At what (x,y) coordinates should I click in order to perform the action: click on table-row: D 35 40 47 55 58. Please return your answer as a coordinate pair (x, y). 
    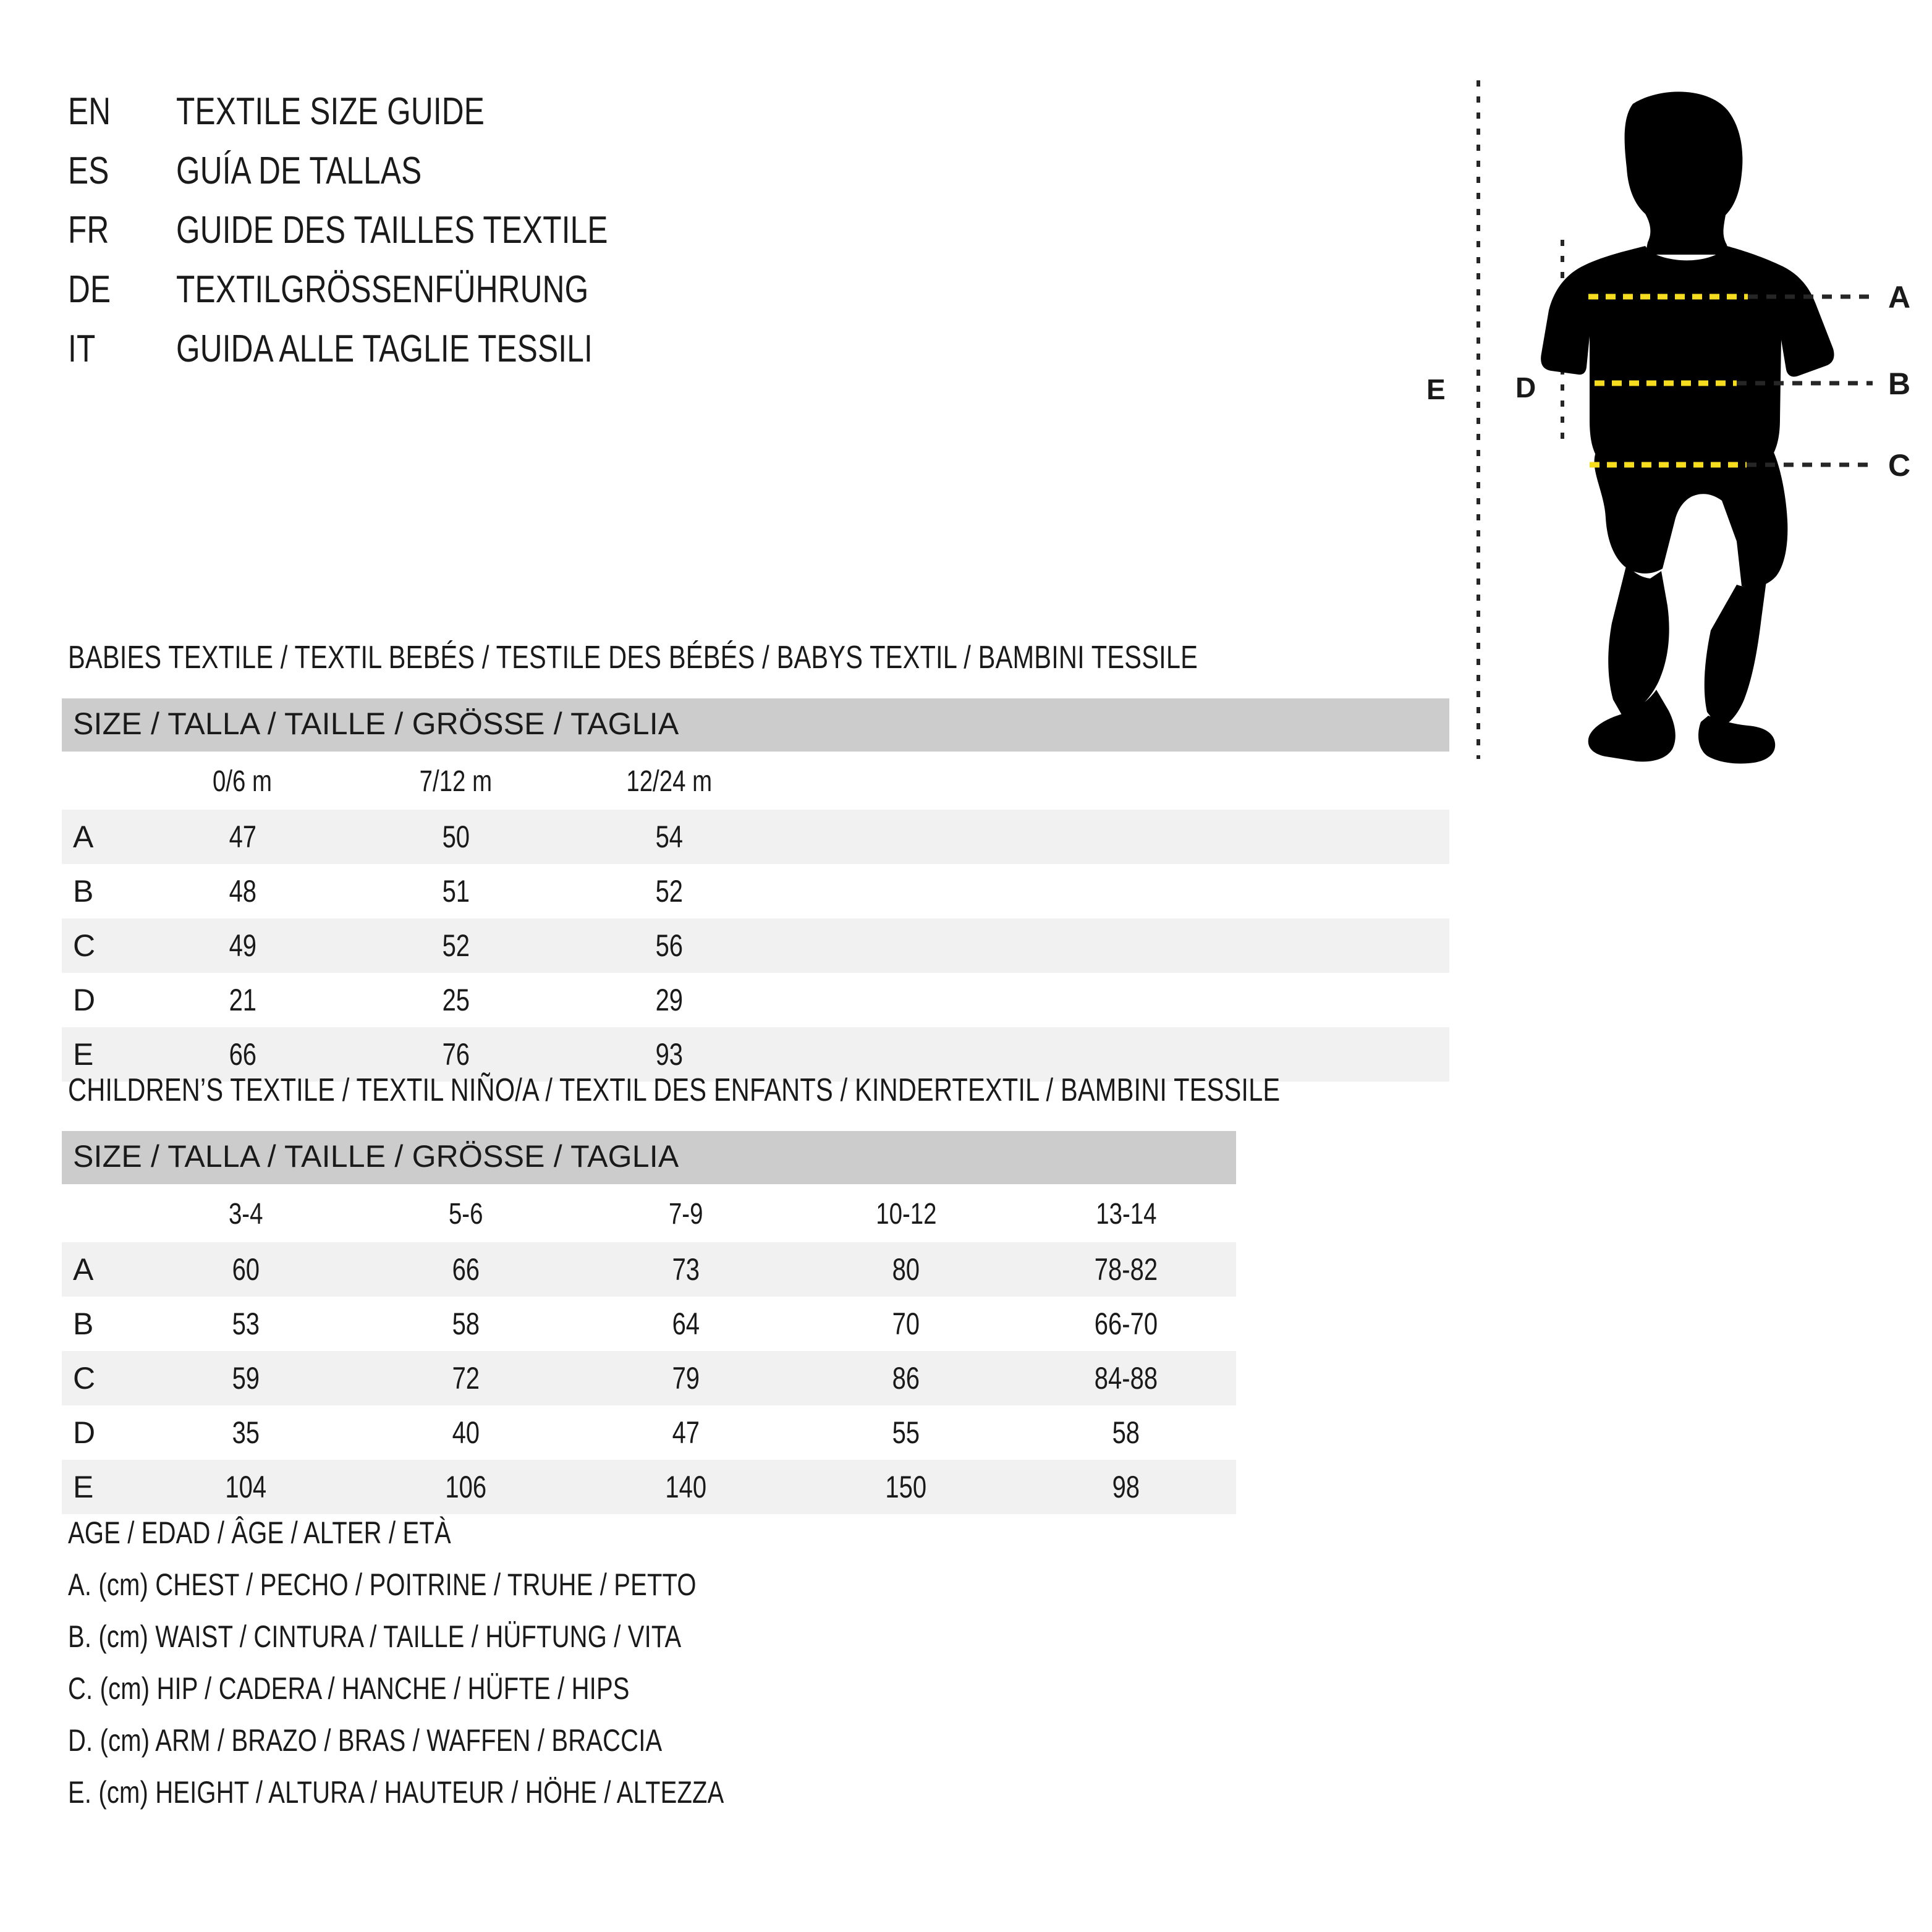
    Looking at the image, I should click on (649, 1432).